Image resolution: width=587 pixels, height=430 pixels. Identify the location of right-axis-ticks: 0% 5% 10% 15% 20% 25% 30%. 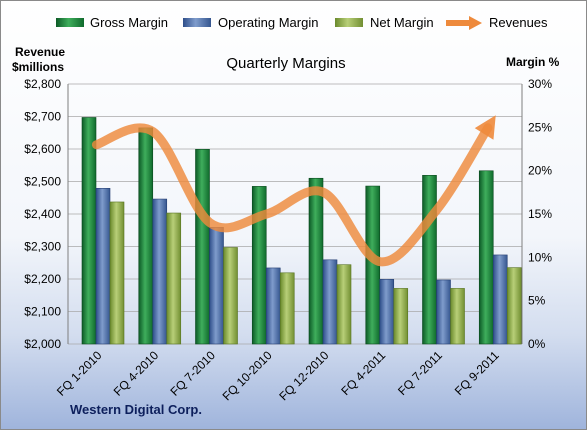
(540, 214).